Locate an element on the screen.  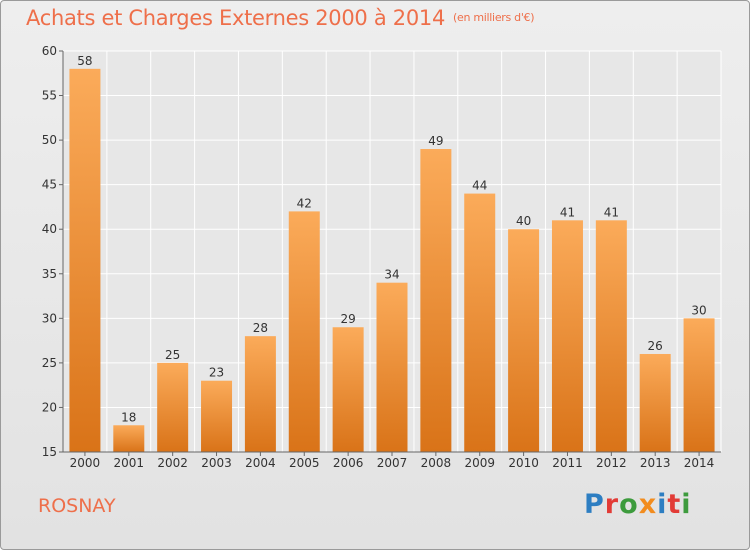
x-tick-label: 2006 is located at coordinates (348, 463).